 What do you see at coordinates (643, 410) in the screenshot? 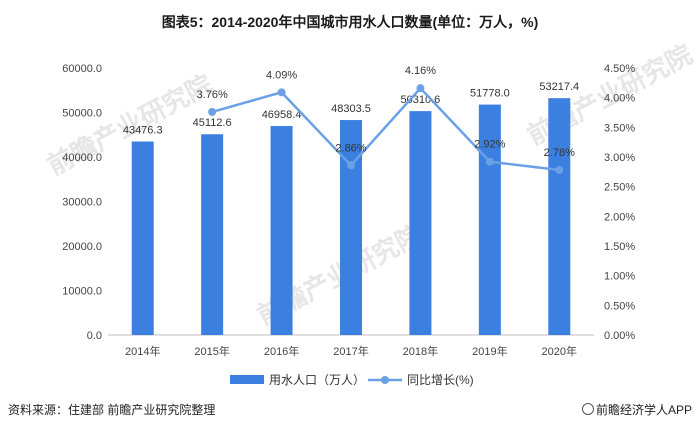
I see `brand-text: 前瞻经济学人APP` at bounding box center [643, 410].